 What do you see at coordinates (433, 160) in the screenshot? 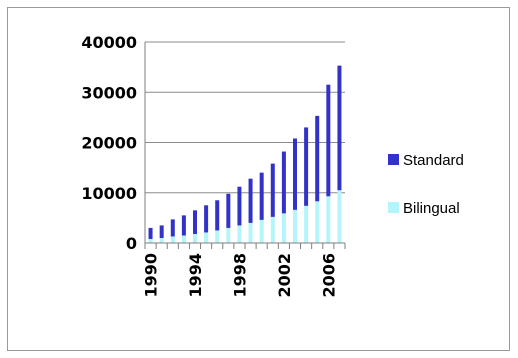
I see `legend-label-standard: Standard` at bounding box center [433, 160].